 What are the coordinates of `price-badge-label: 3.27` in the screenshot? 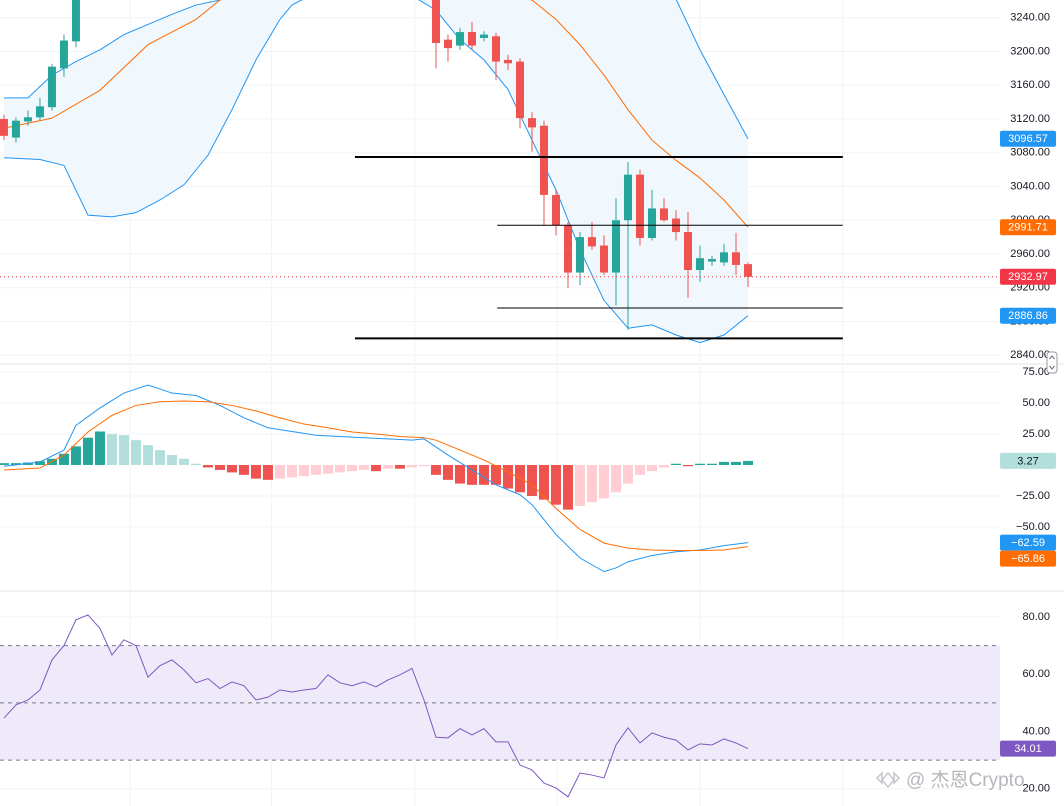 It's located at (1027, 461).